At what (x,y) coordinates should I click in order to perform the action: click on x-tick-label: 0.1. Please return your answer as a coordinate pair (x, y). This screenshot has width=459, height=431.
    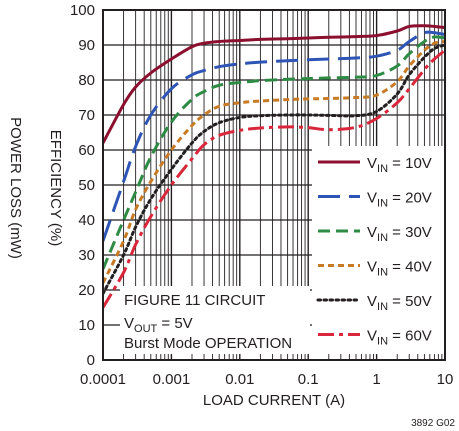
    Looking at the image, I should click on (308, 379).